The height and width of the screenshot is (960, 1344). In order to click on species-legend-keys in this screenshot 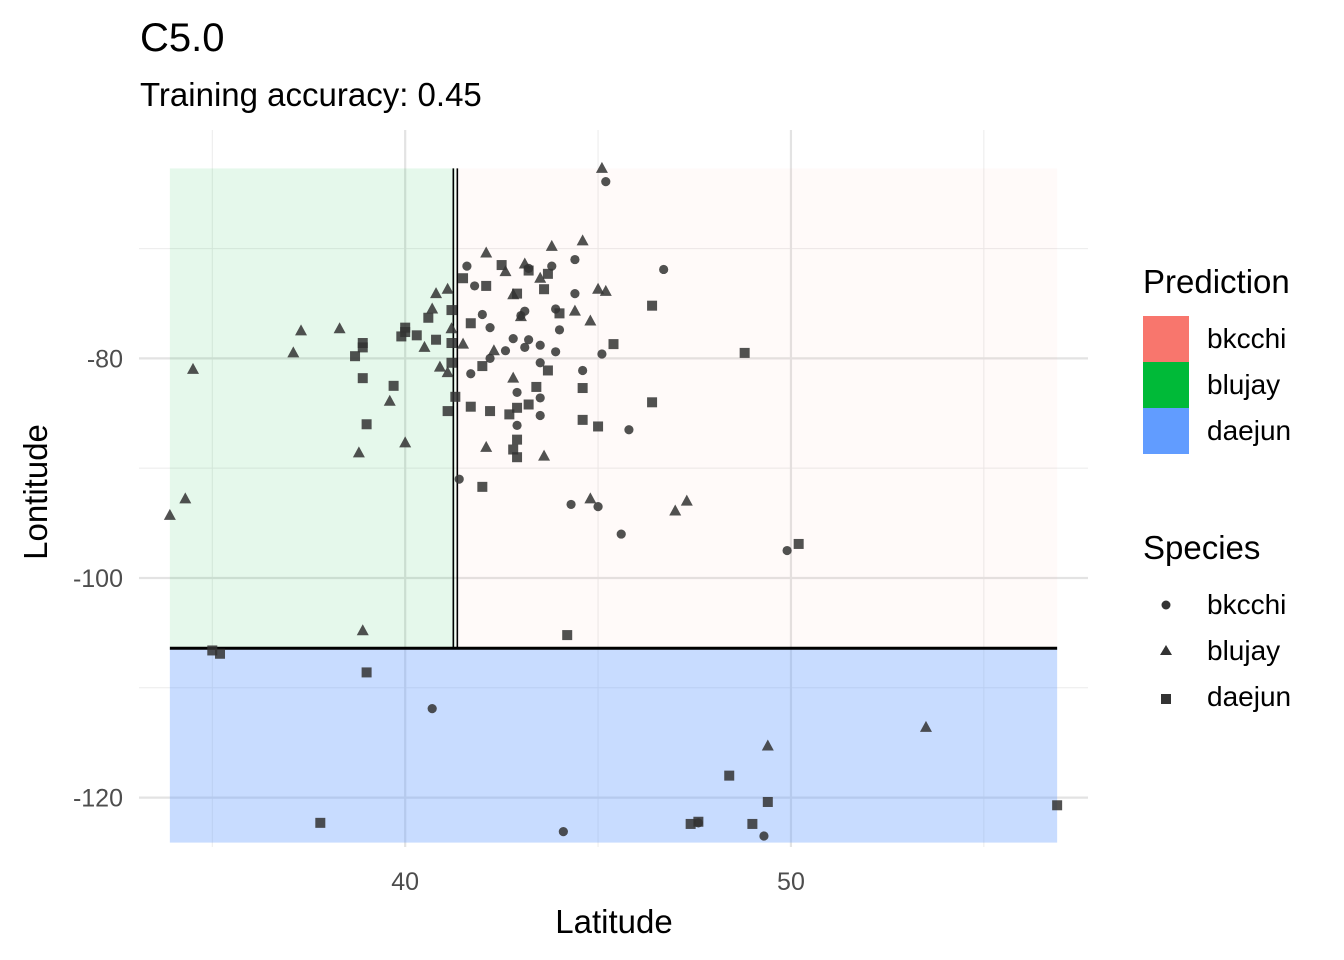, I will do `click(1166, 652)`.